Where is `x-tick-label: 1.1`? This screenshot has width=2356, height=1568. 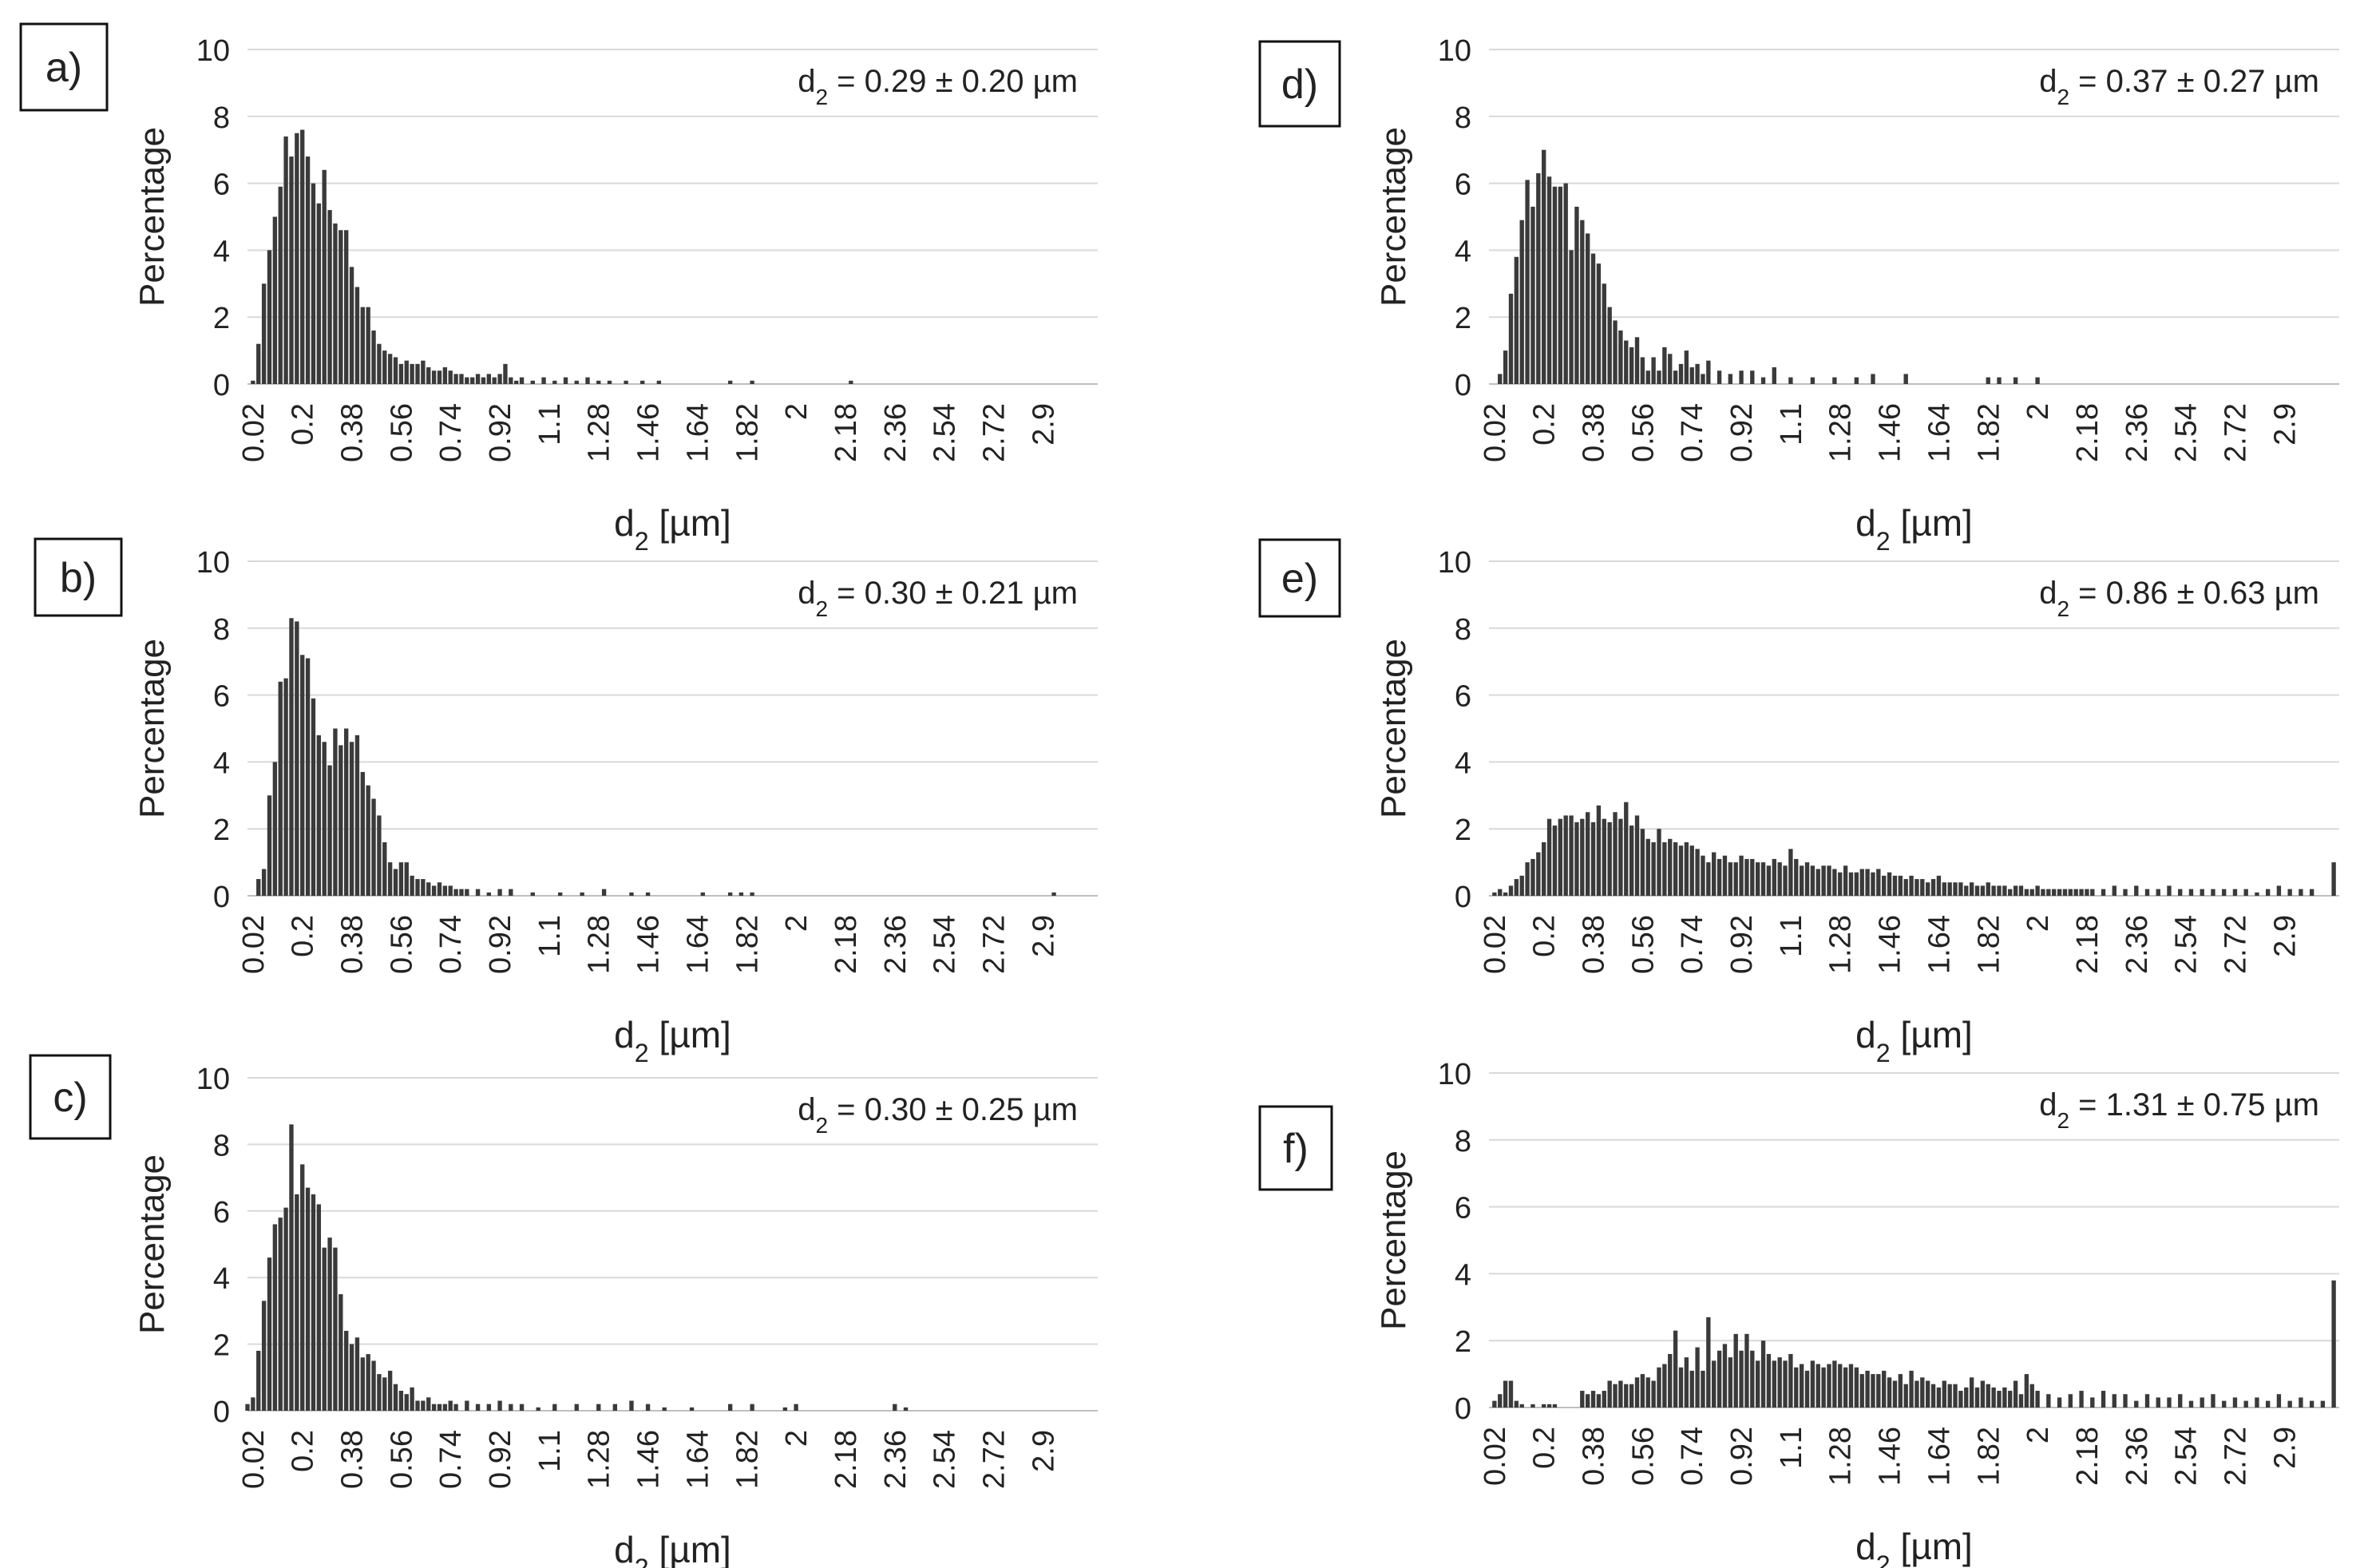 x-tick-label: 1.1 is located at coordinates (550, 936).